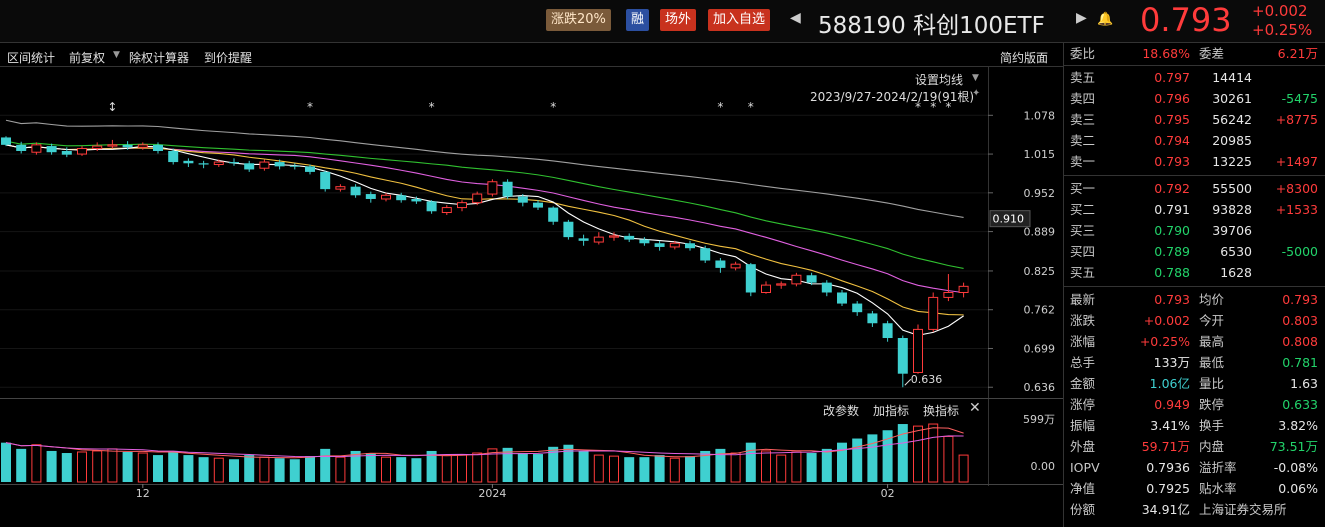  What do you see at coordinates (1083, 209) in the screenshot?
I see `bid-label: 买二` at bounding box center [1083, 209].